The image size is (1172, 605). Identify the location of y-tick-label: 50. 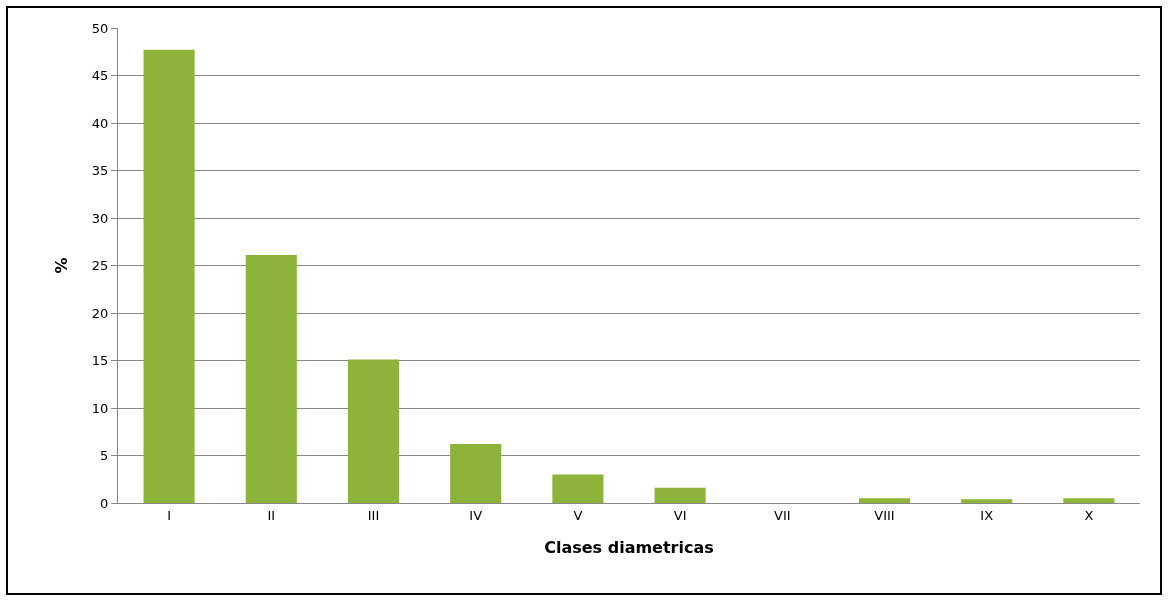
(100, 28).